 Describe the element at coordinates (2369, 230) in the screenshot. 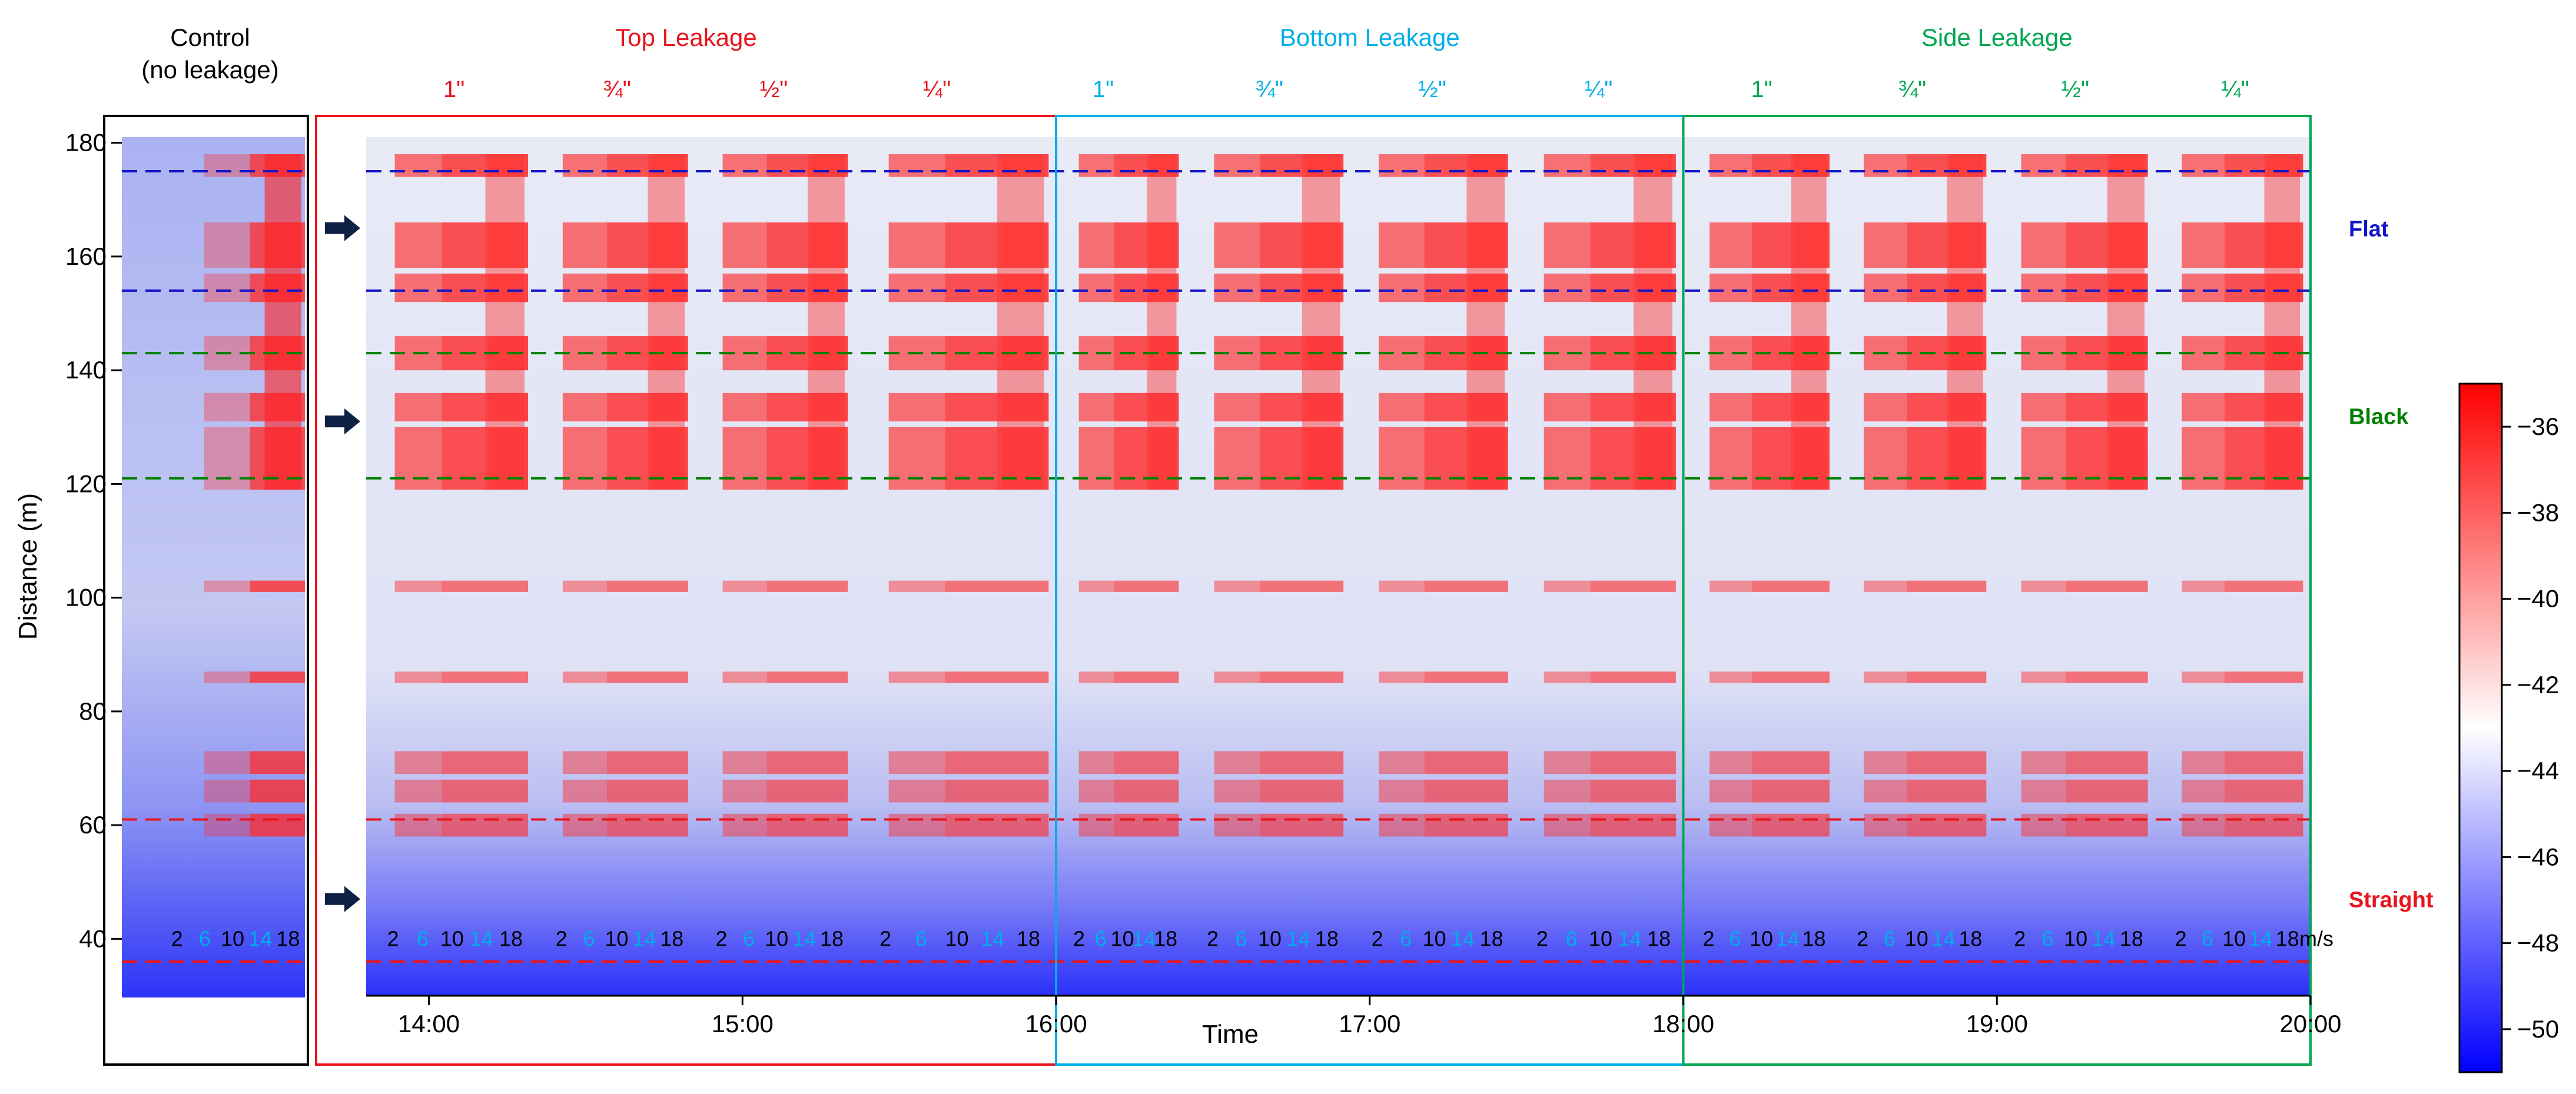

I see `pattern-label: Flat` at that location.